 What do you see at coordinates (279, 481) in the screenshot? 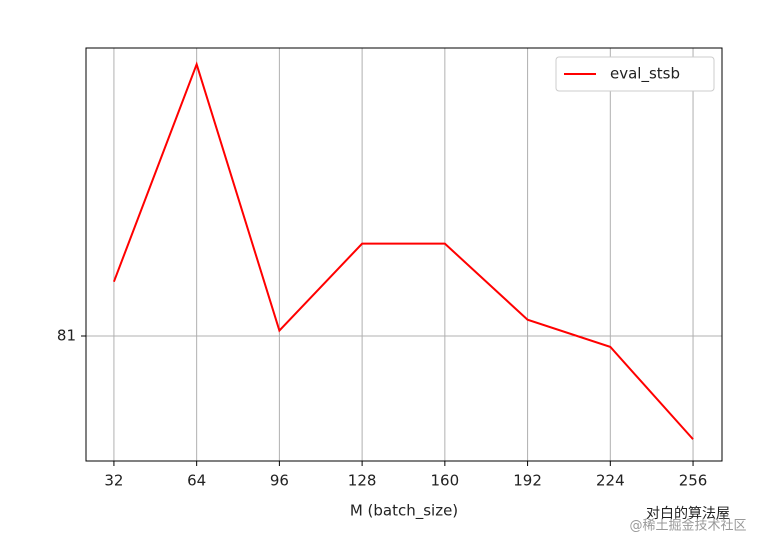
I see `x-tick-label: 96` at bounding box center [279, 481].